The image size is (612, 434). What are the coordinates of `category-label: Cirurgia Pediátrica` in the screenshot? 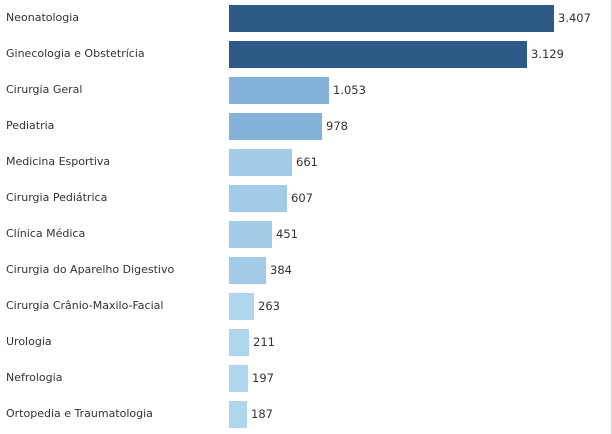 It's located at (57, 197).